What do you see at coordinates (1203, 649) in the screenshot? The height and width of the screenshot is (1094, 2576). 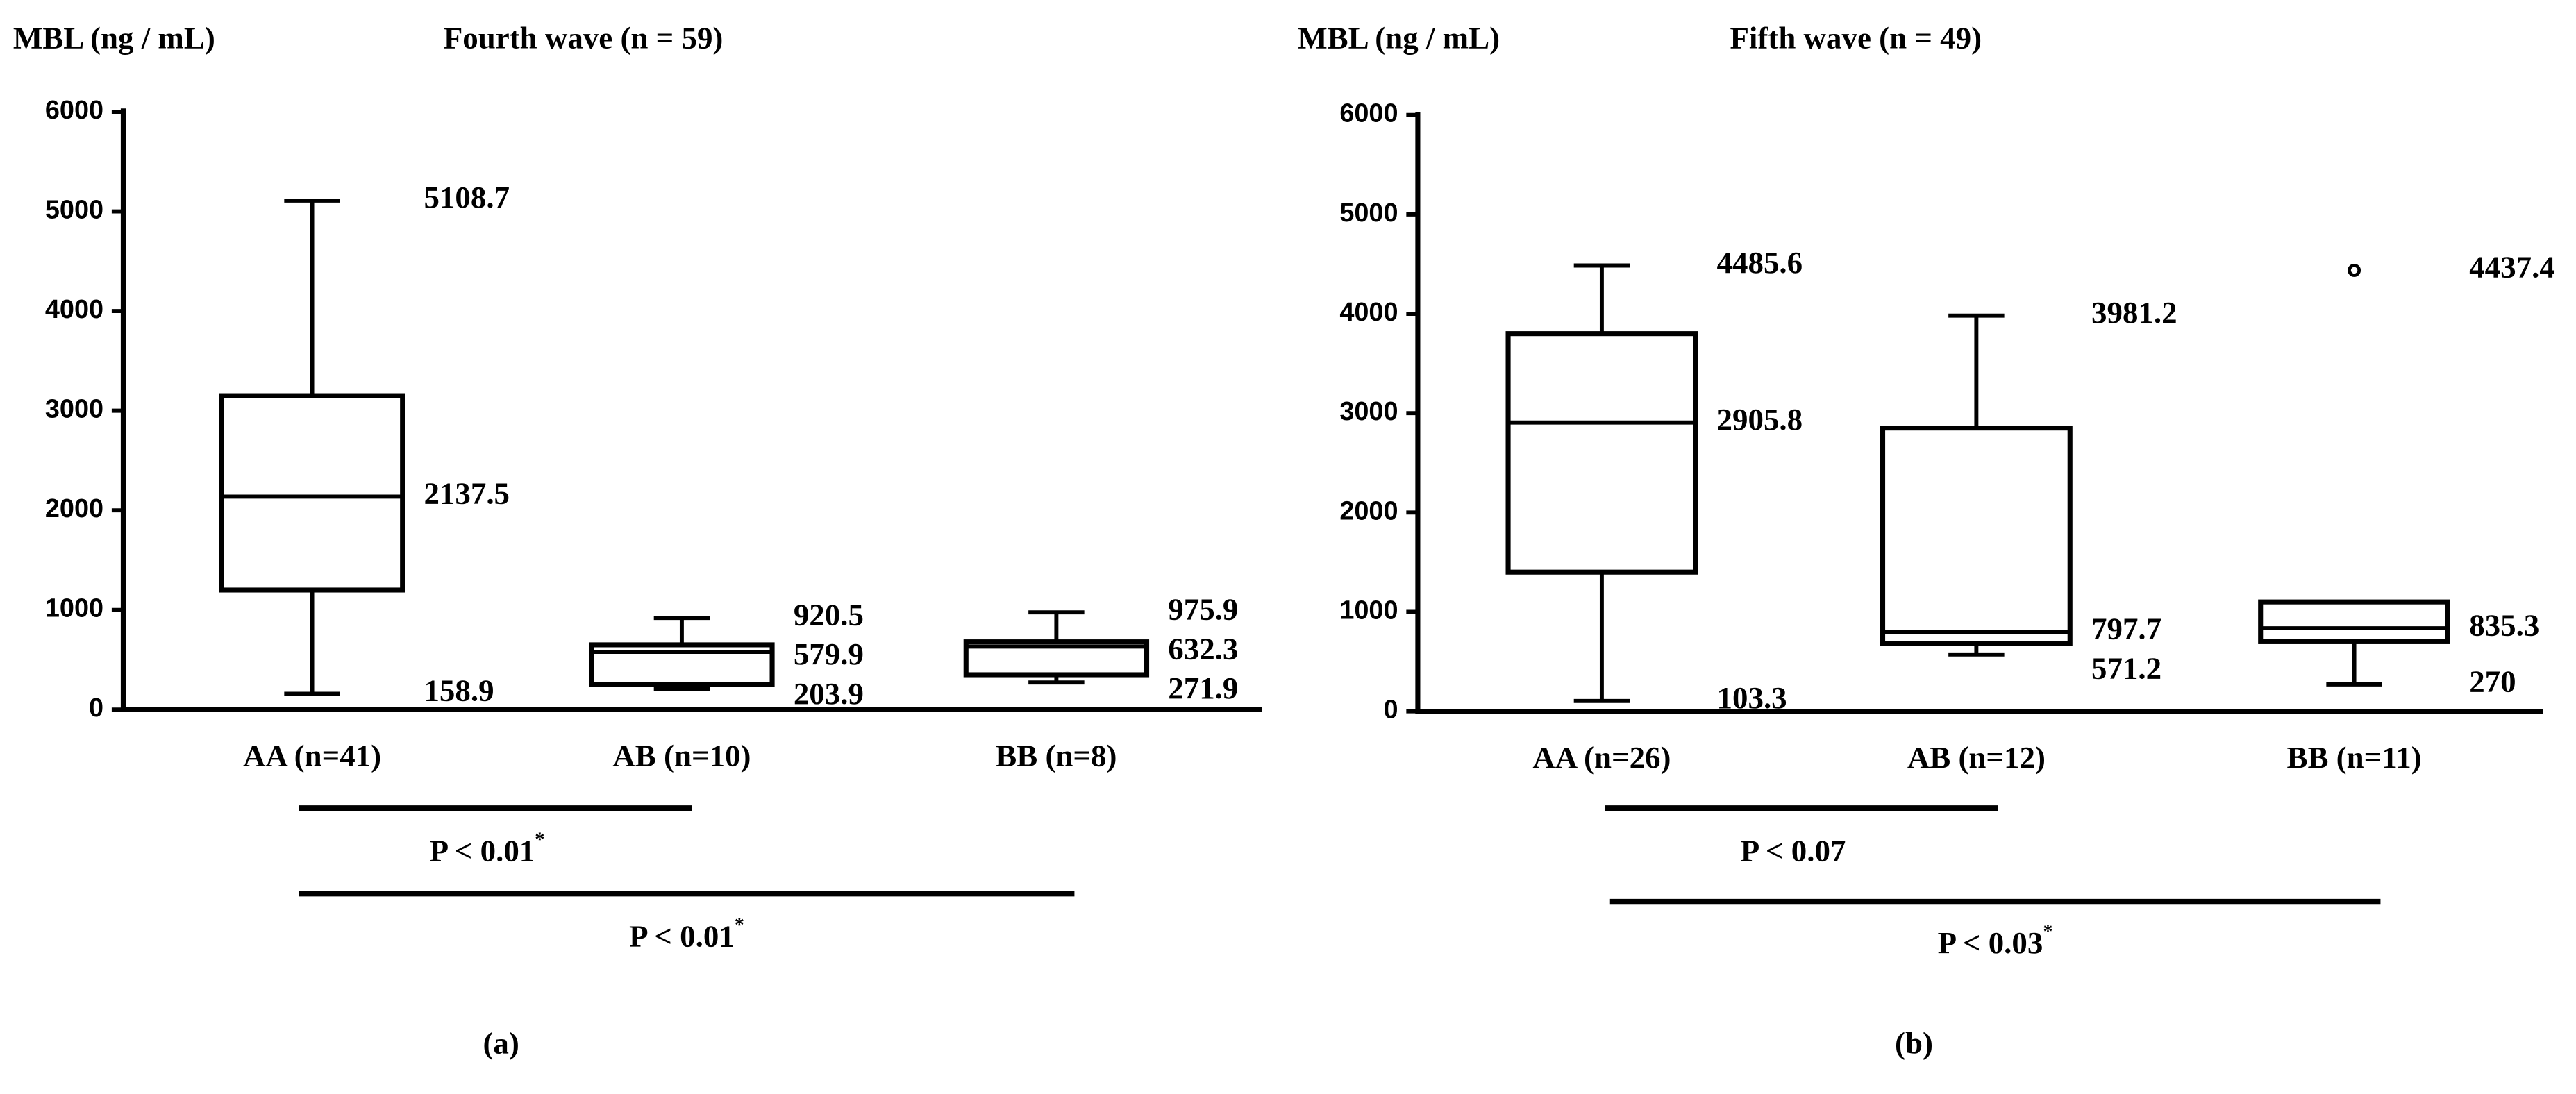 I see `value-label: 632.3` at bounding box center [1203, 649].